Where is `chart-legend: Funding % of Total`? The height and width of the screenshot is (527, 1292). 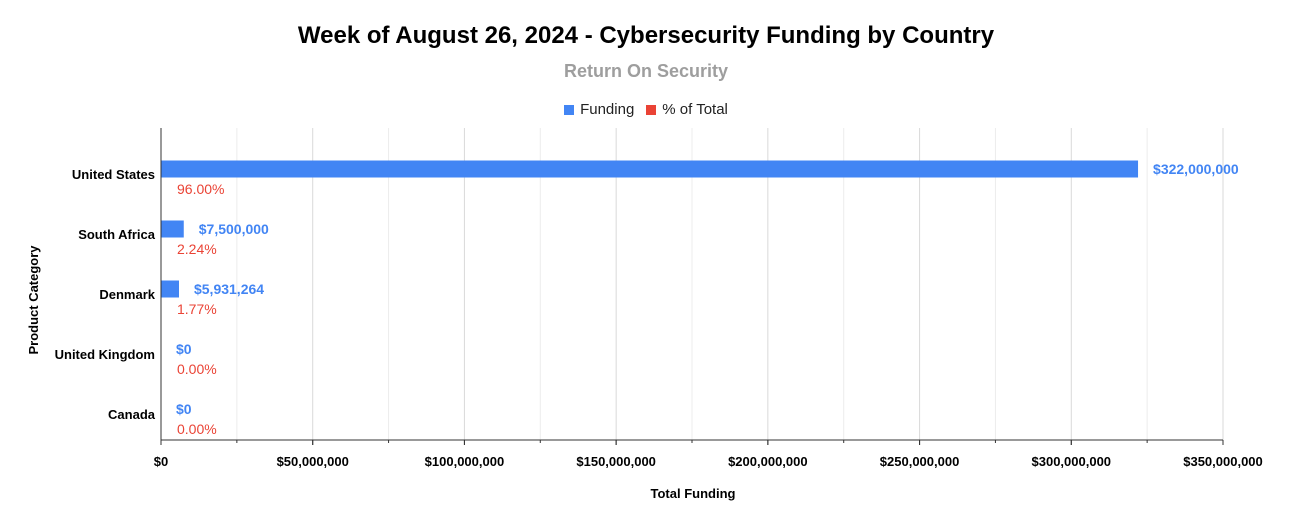 chart-legend: Funding % of Total is located at coordinates (646, 109).